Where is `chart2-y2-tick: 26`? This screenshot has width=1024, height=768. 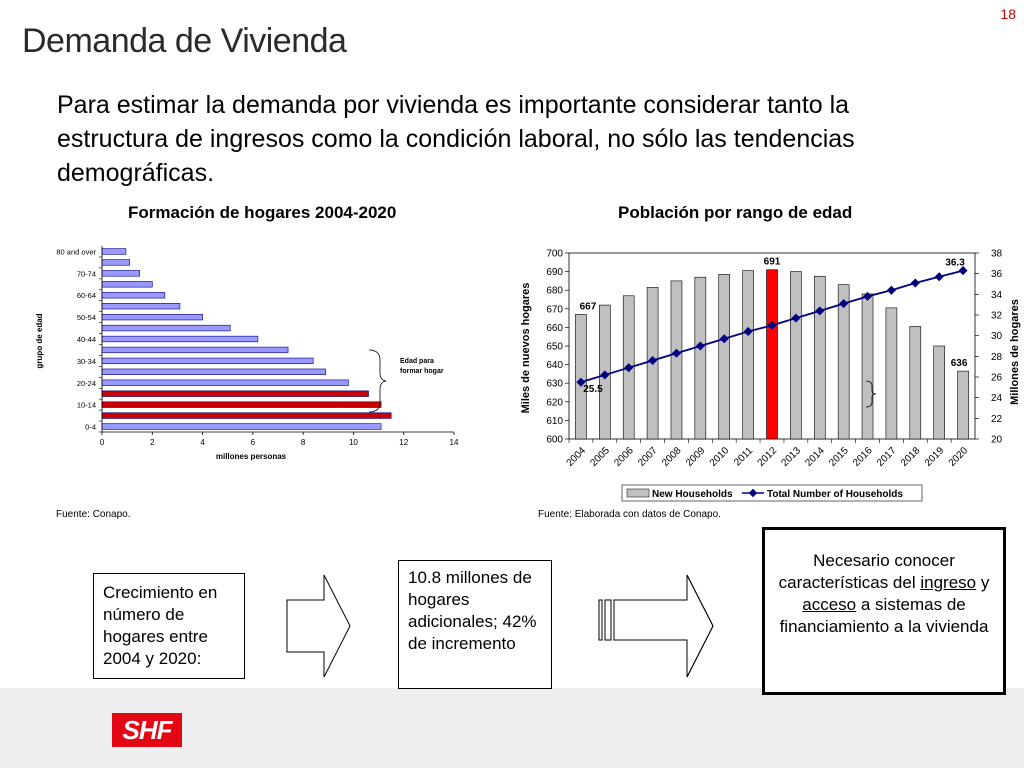 chart2-y2-tick: 26 is located at coordinates (997, 378).